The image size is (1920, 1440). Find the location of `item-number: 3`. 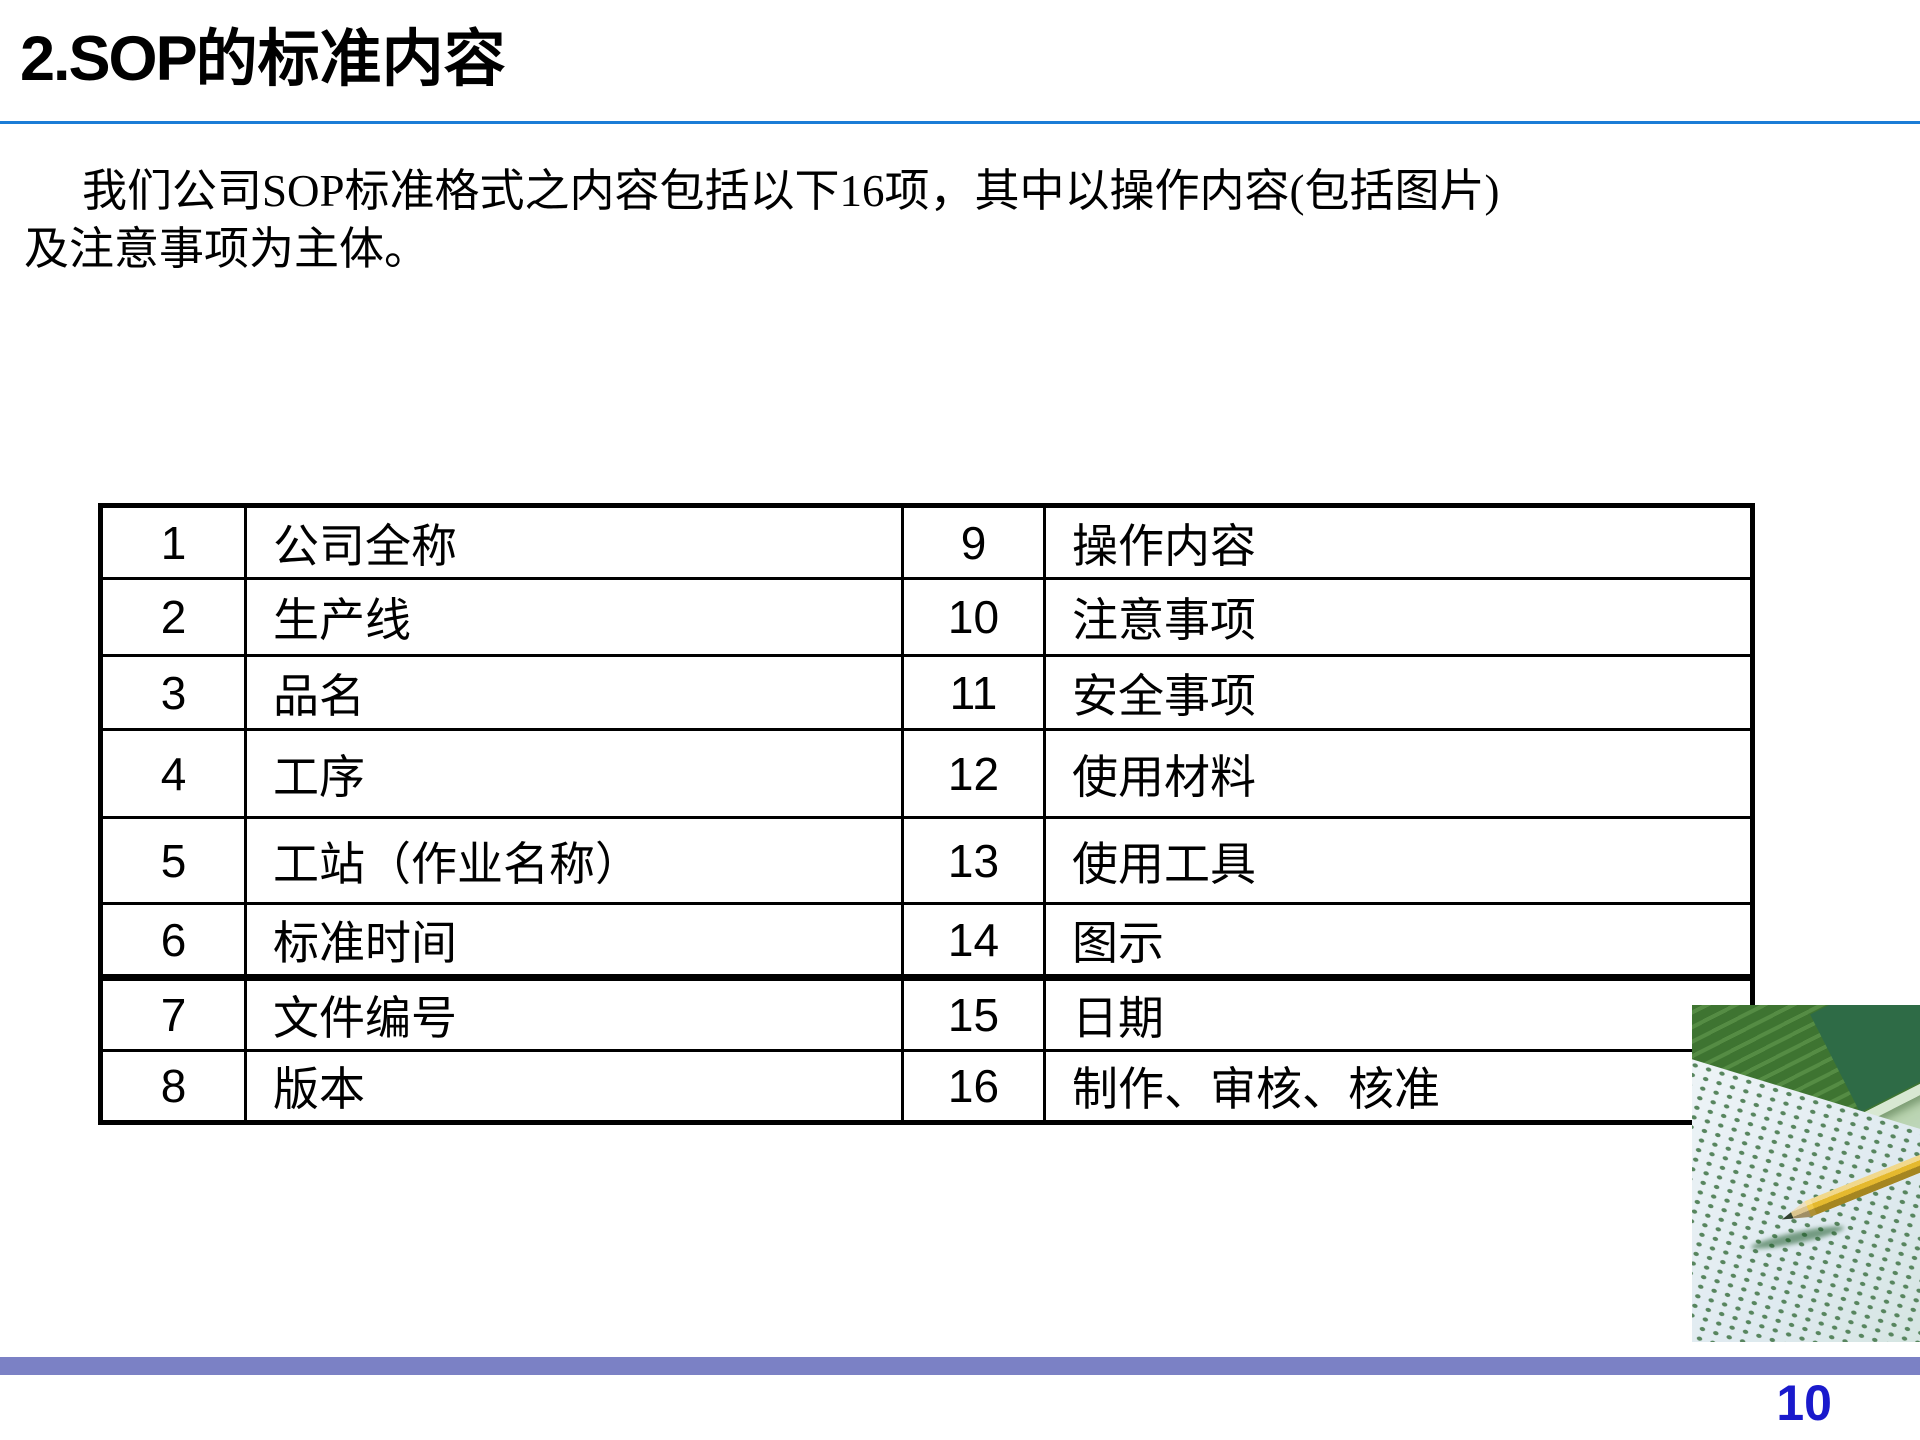

item-number: 3 is located at coordinates (173, 692).